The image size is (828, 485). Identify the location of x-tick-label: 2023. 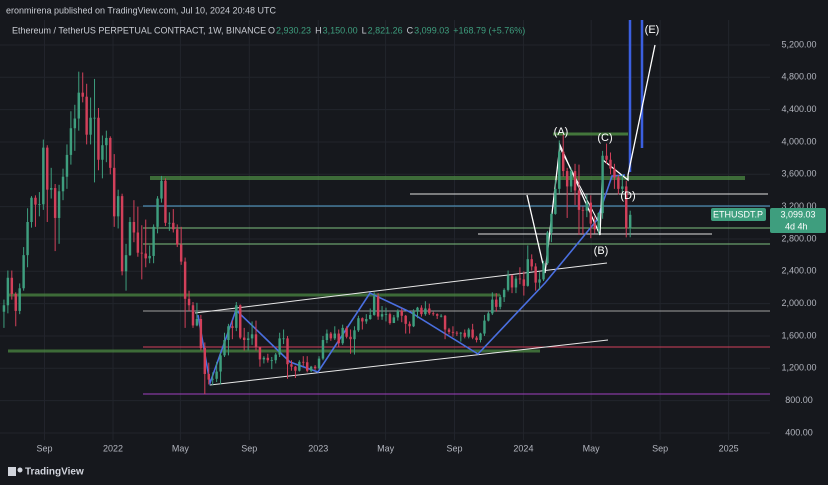
(318, 448).